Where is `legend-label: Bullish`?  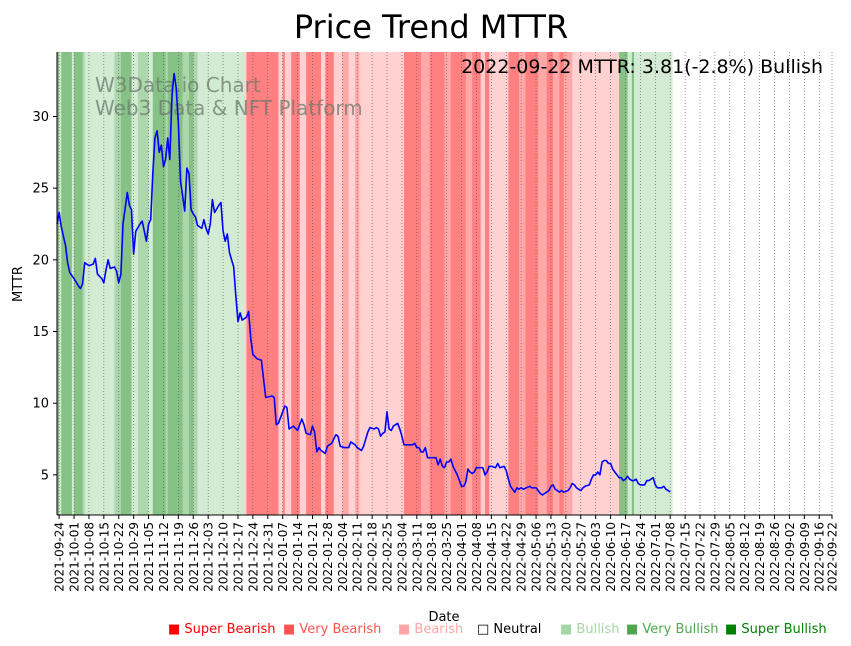
legend-label: Bullish is located at coordinates (597, 629).